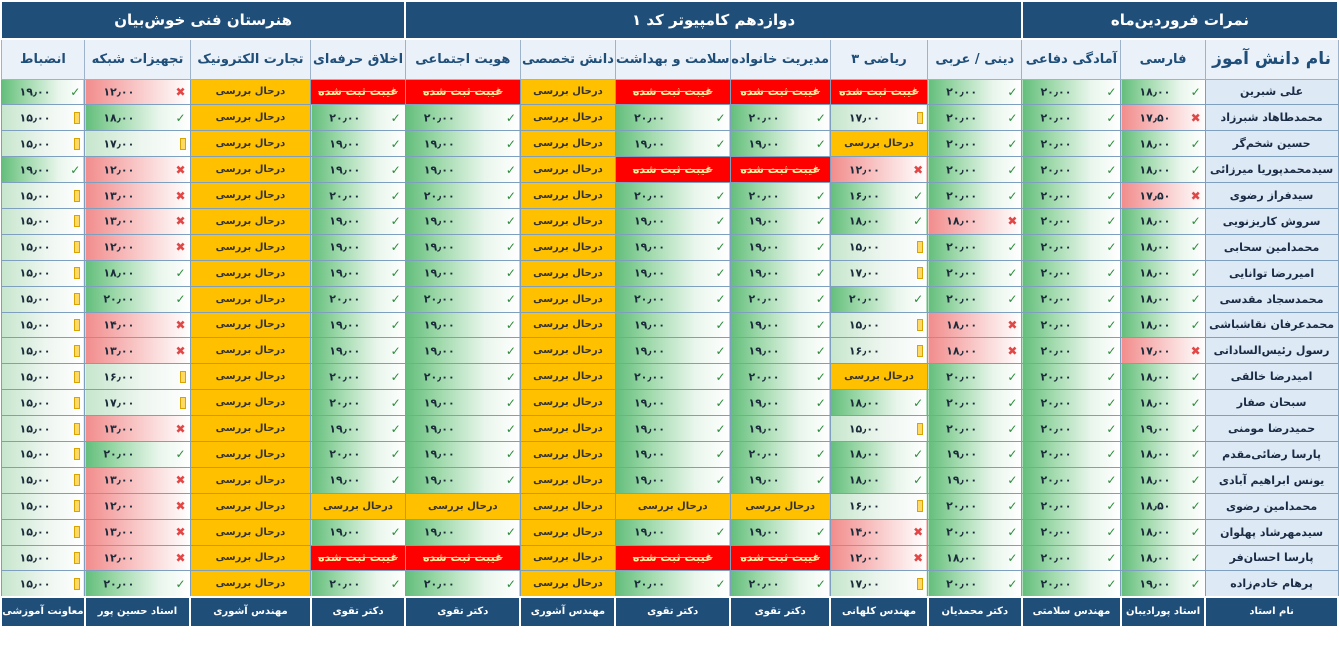 The height and width of the screenshot is (656, 1339). What do you see at coordinates (1271, 170) in the screenshot?
I see `student-name: سیدمحمدپوریا میرزائی` at bounding box center [1271, 170].